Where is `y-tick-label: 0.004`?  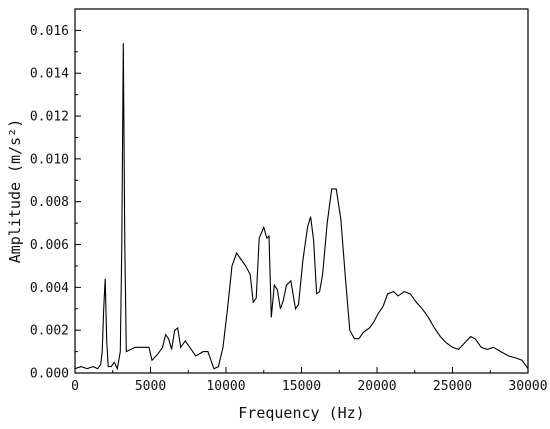
y-tick-label: 0.004 is located at coordinates (49, 288).